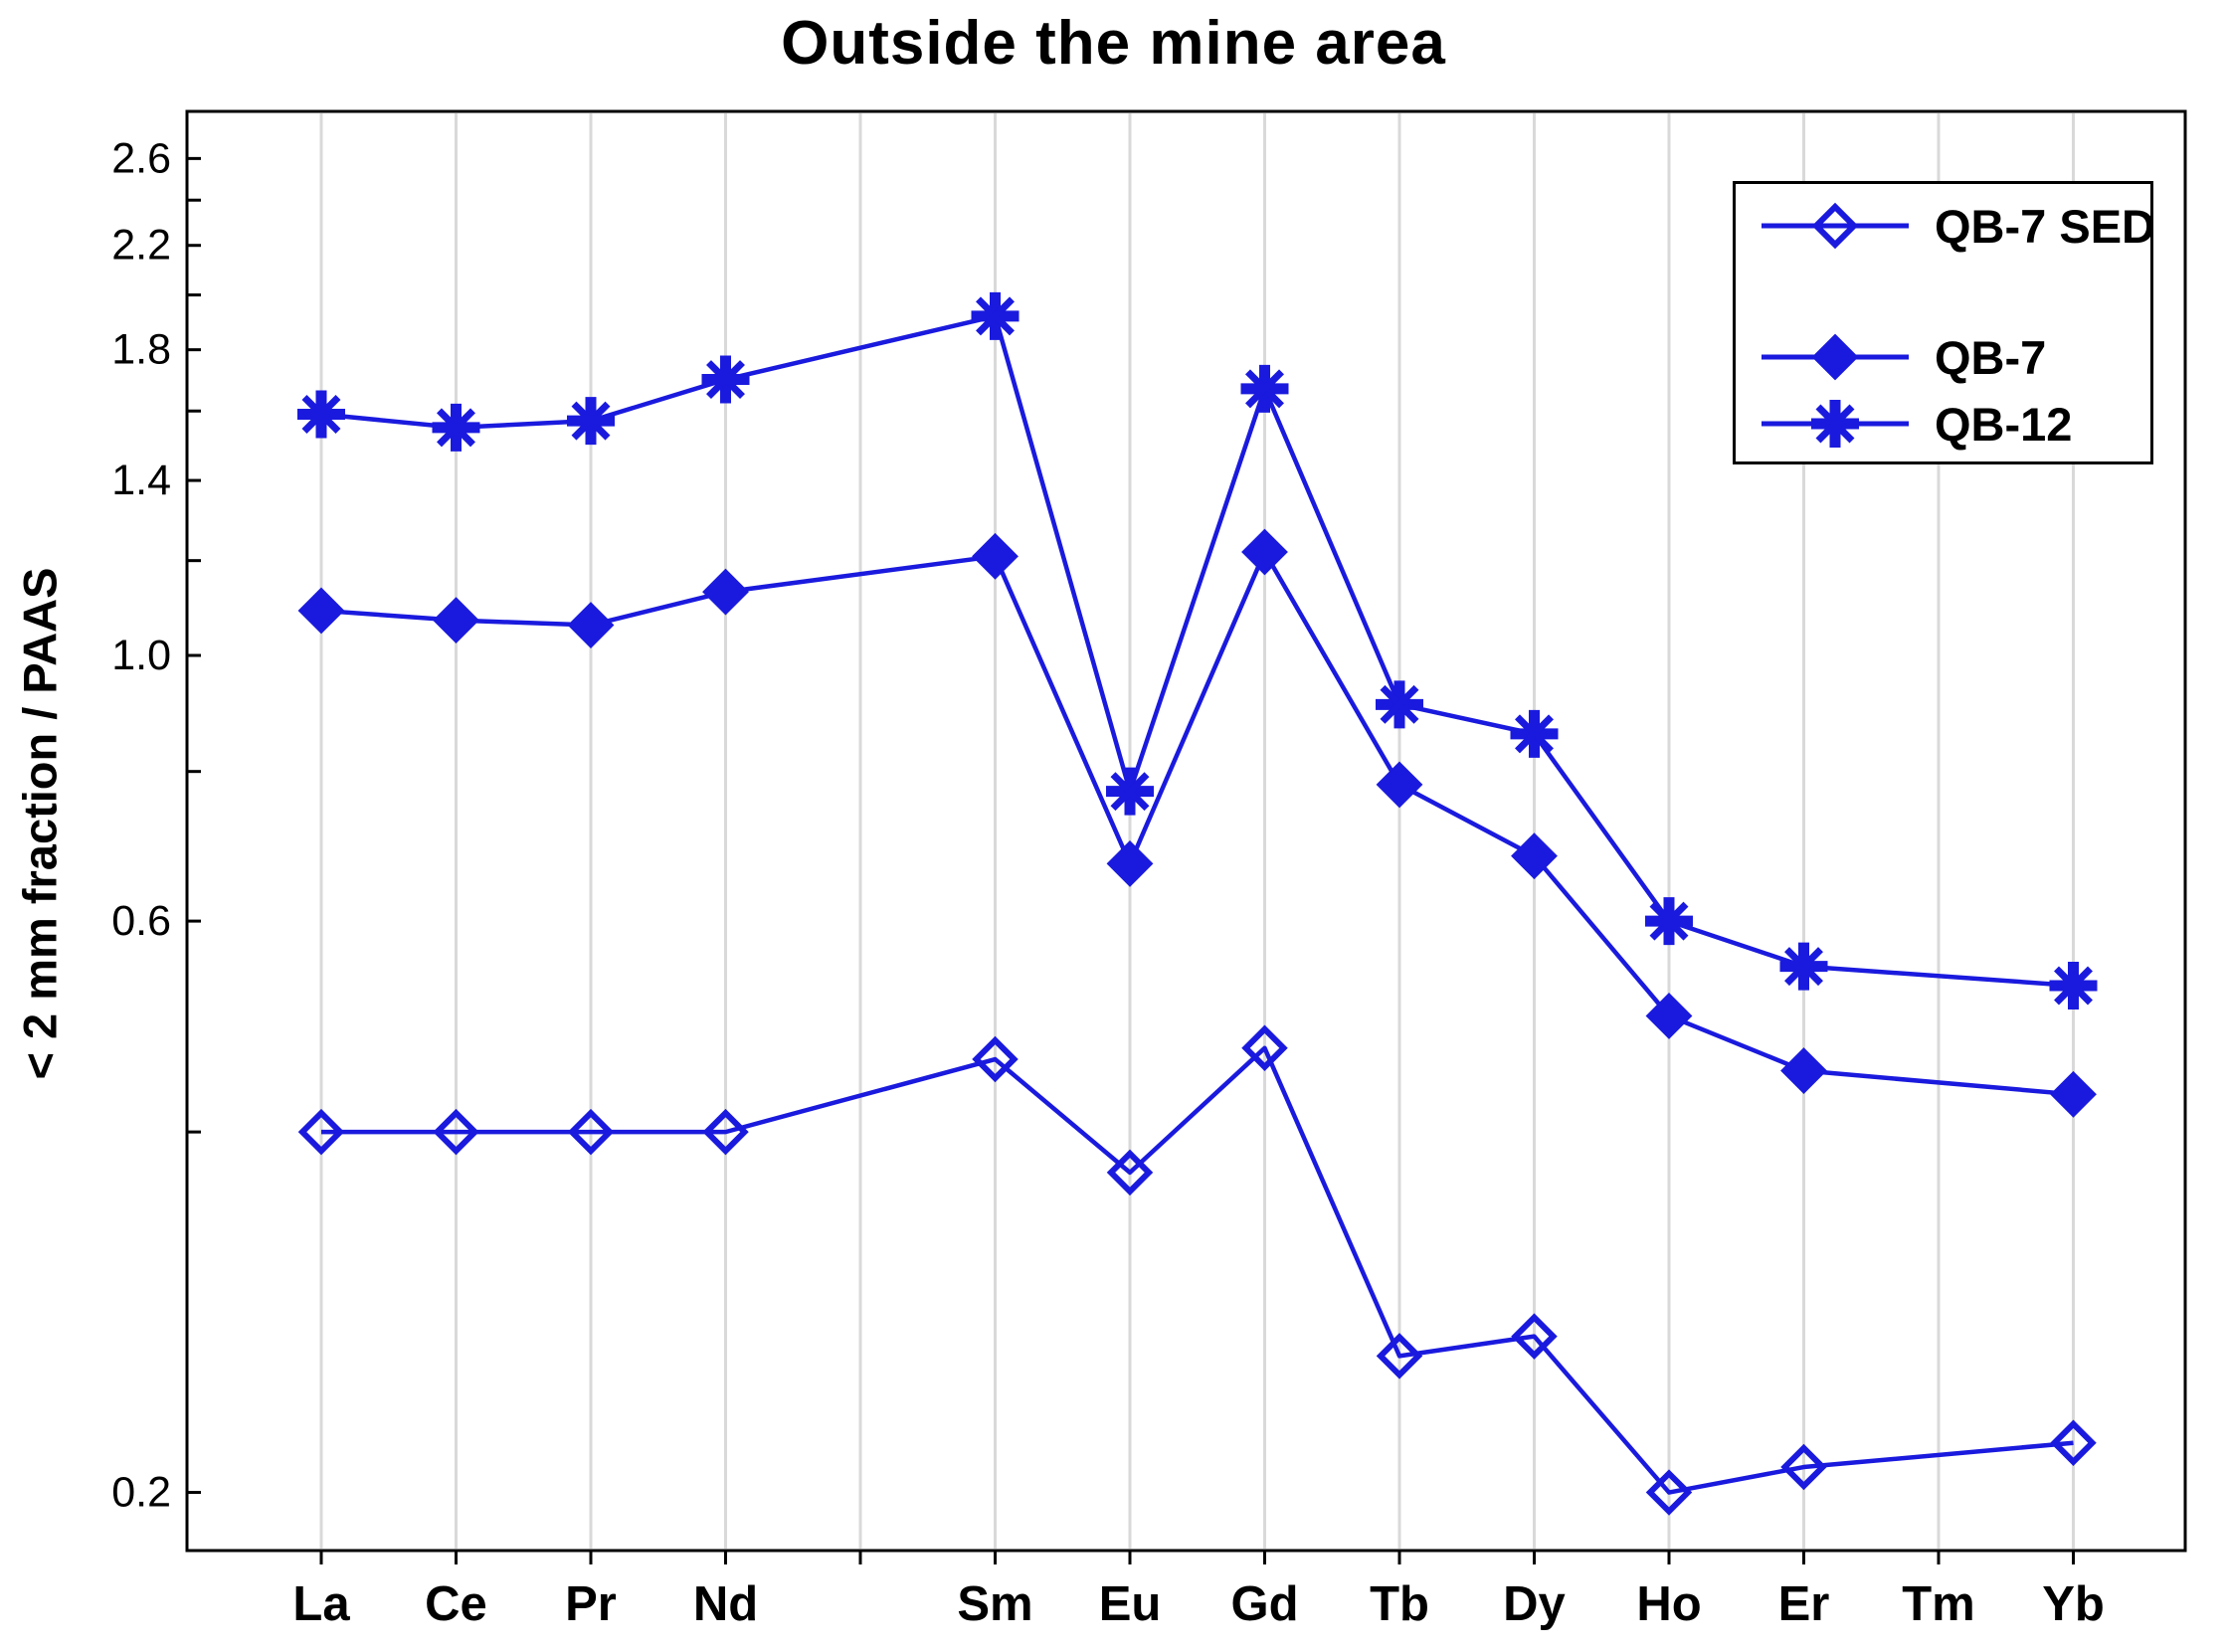  I want to click on x-tick-label: Gd, so click(1264, 1604).